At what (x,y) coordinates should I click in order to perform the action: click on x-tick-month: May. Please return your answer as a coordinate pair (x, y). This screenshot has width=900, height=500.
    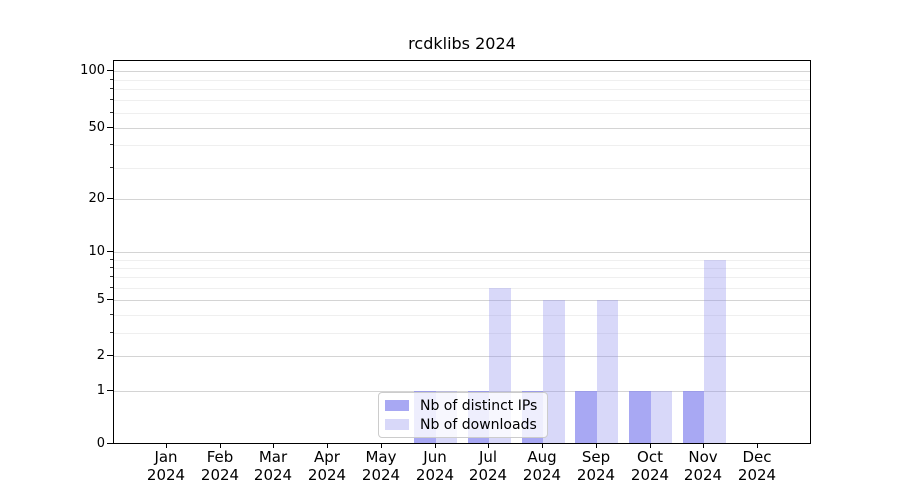
    Looking at the image, I should click on (381, 457).